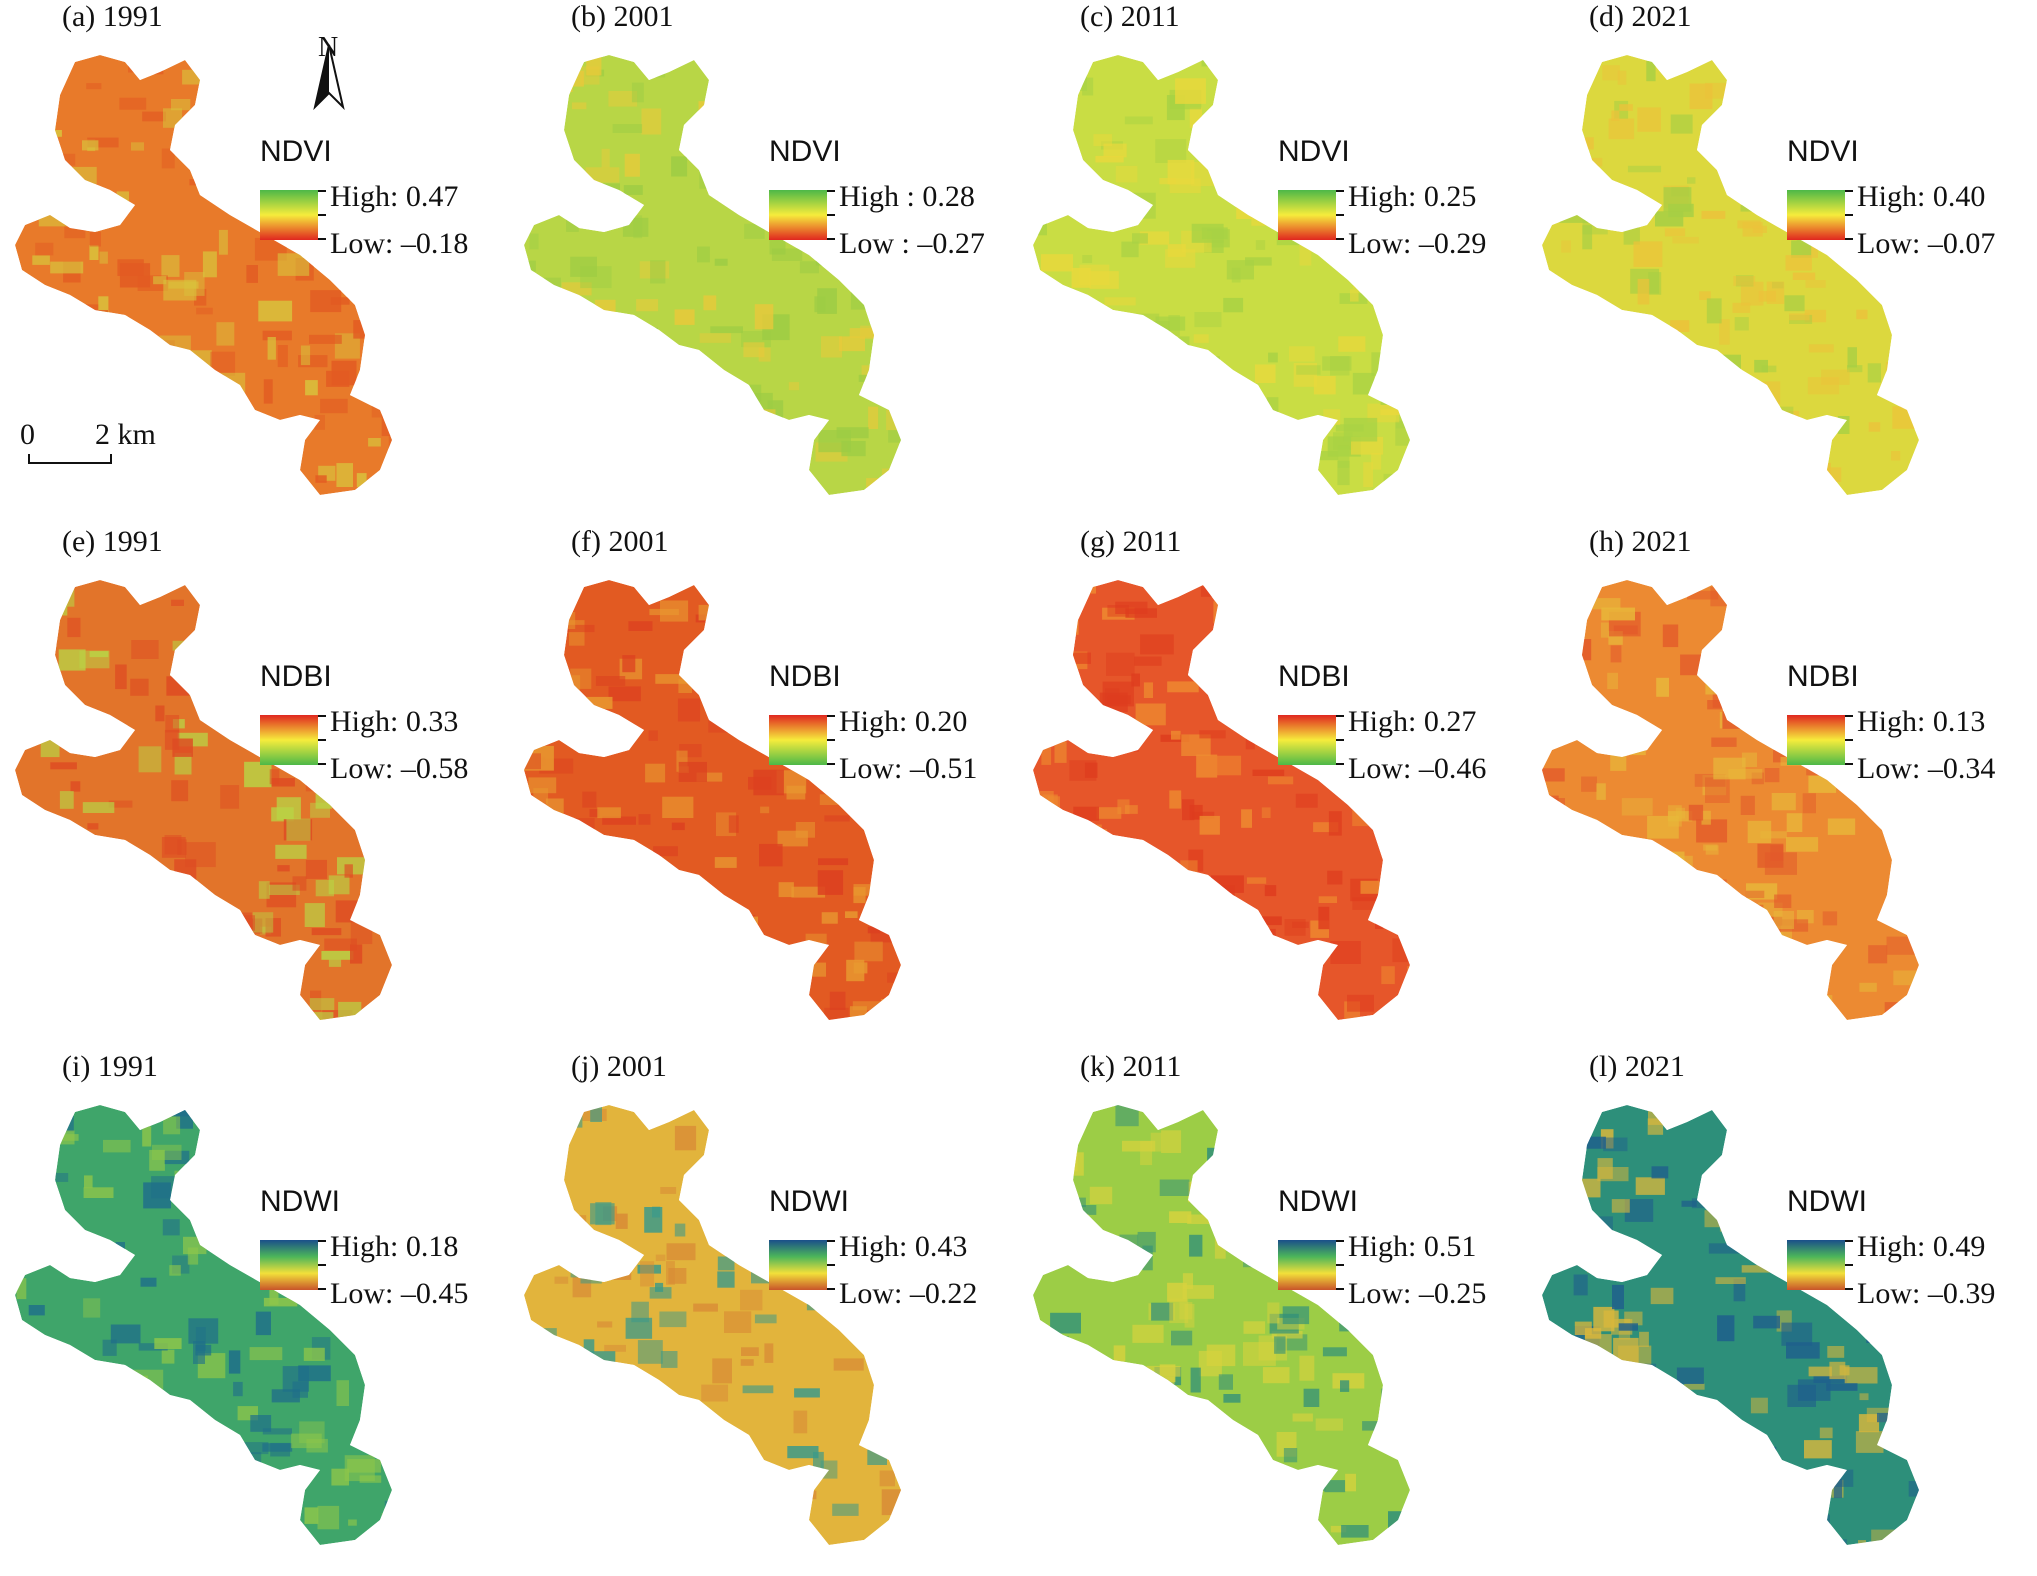 This screenshot has height=1576, width=2037. Describe the element at coordinates (300, 1201) in the screenshot. I see `legend-title: NDWI` at that location.